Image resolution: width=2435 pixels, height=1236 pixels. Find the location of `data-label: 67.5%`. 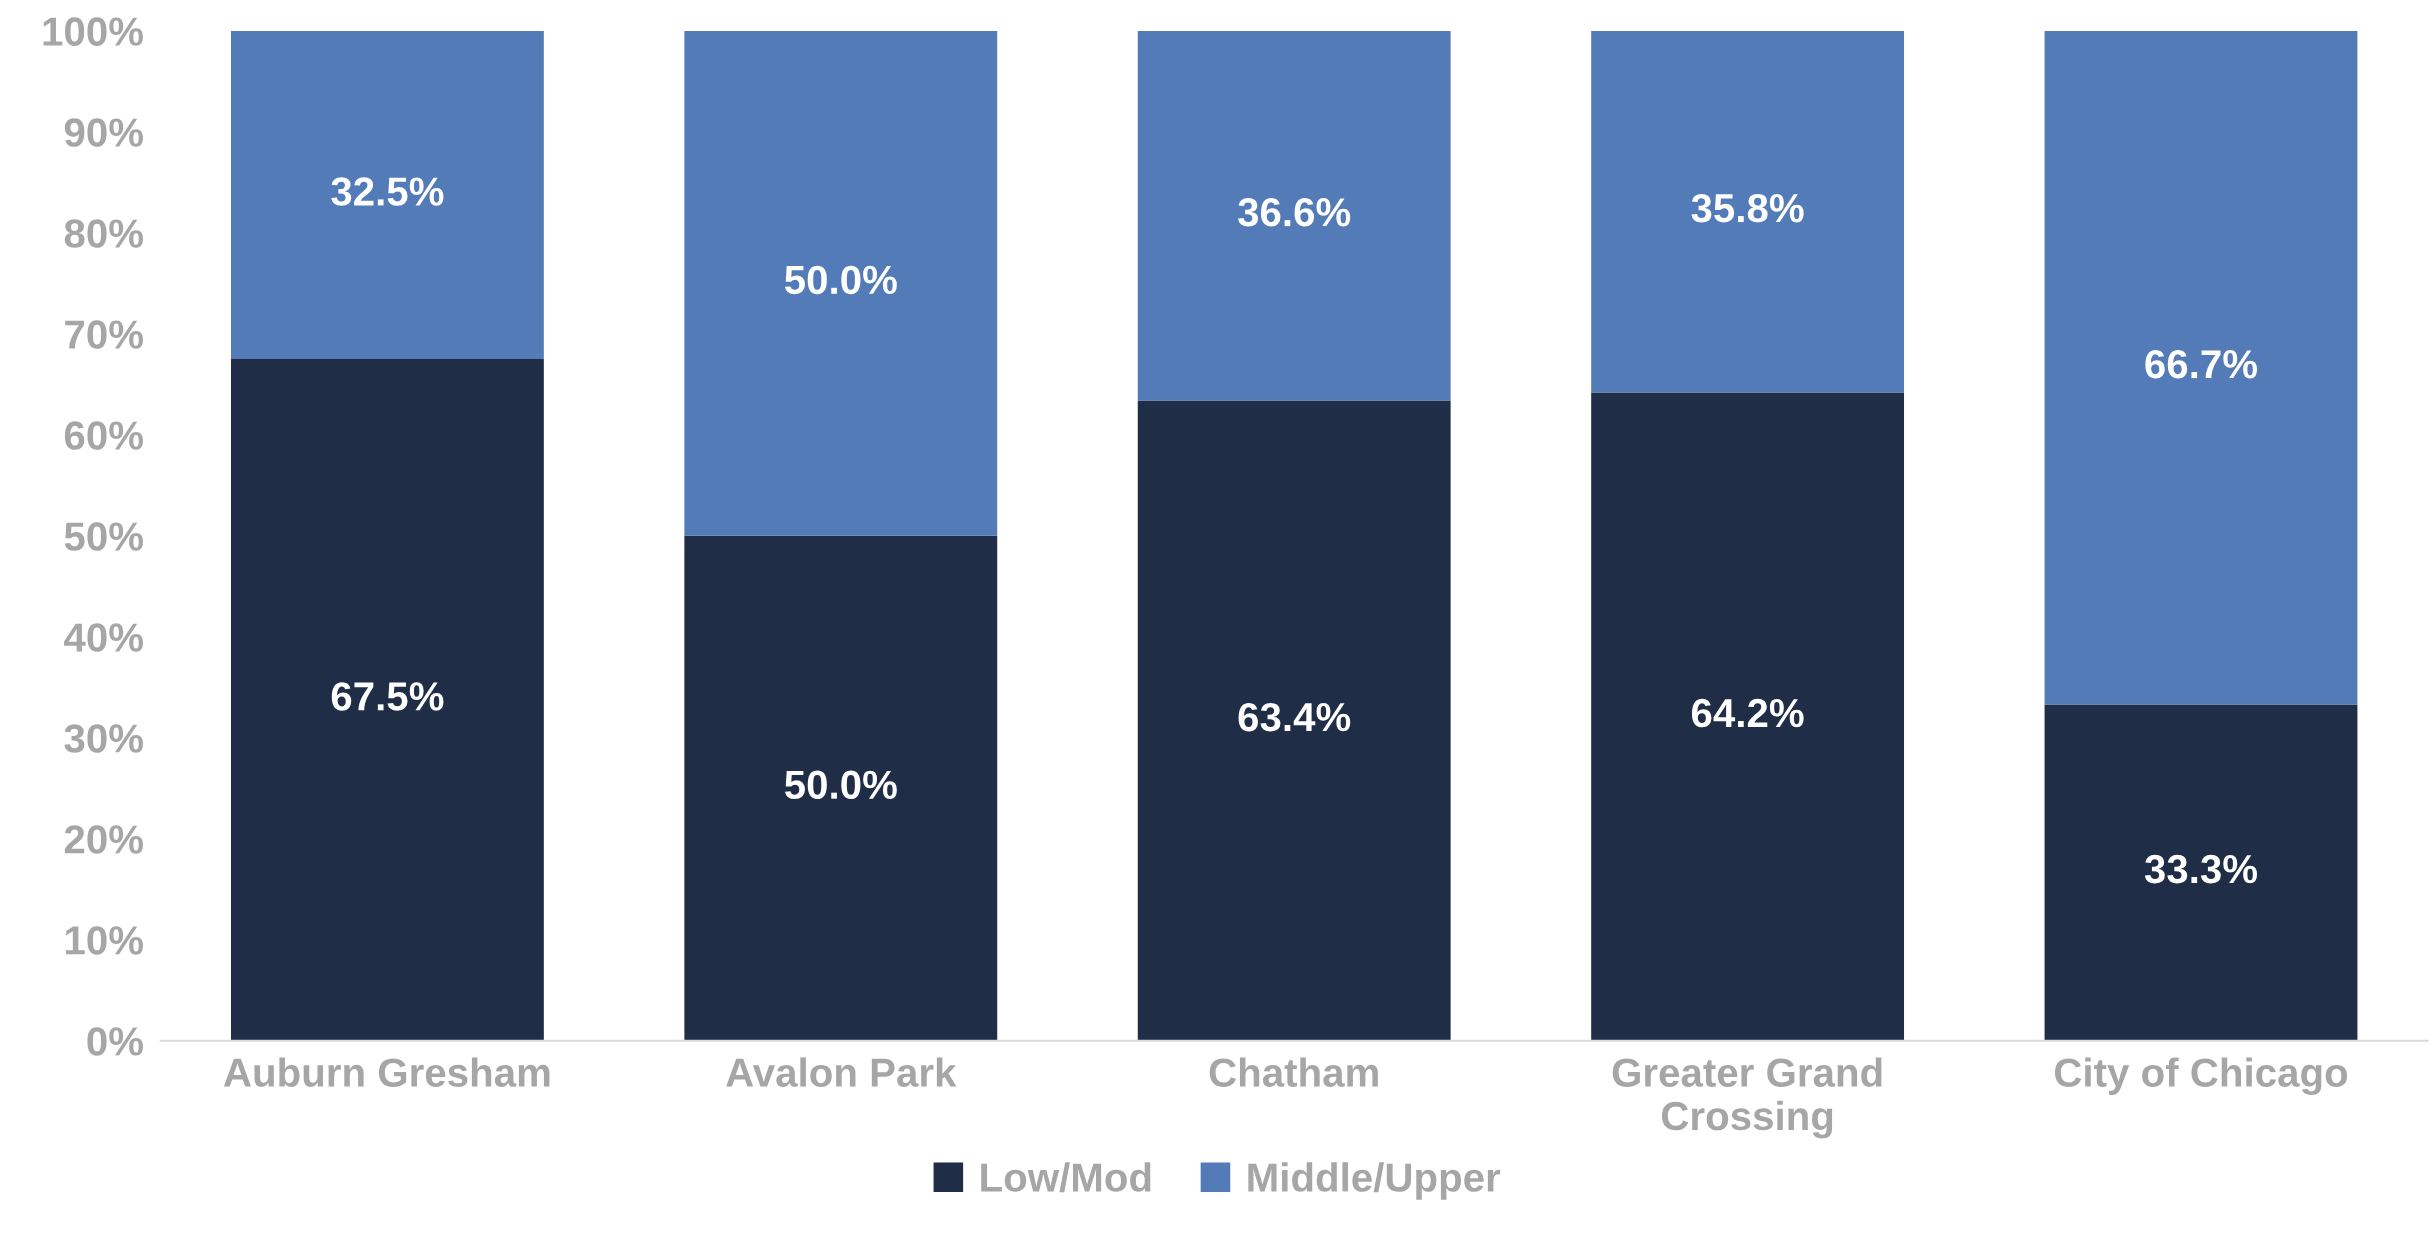

data-label: 67.5% is located at coordinates (387, 696).